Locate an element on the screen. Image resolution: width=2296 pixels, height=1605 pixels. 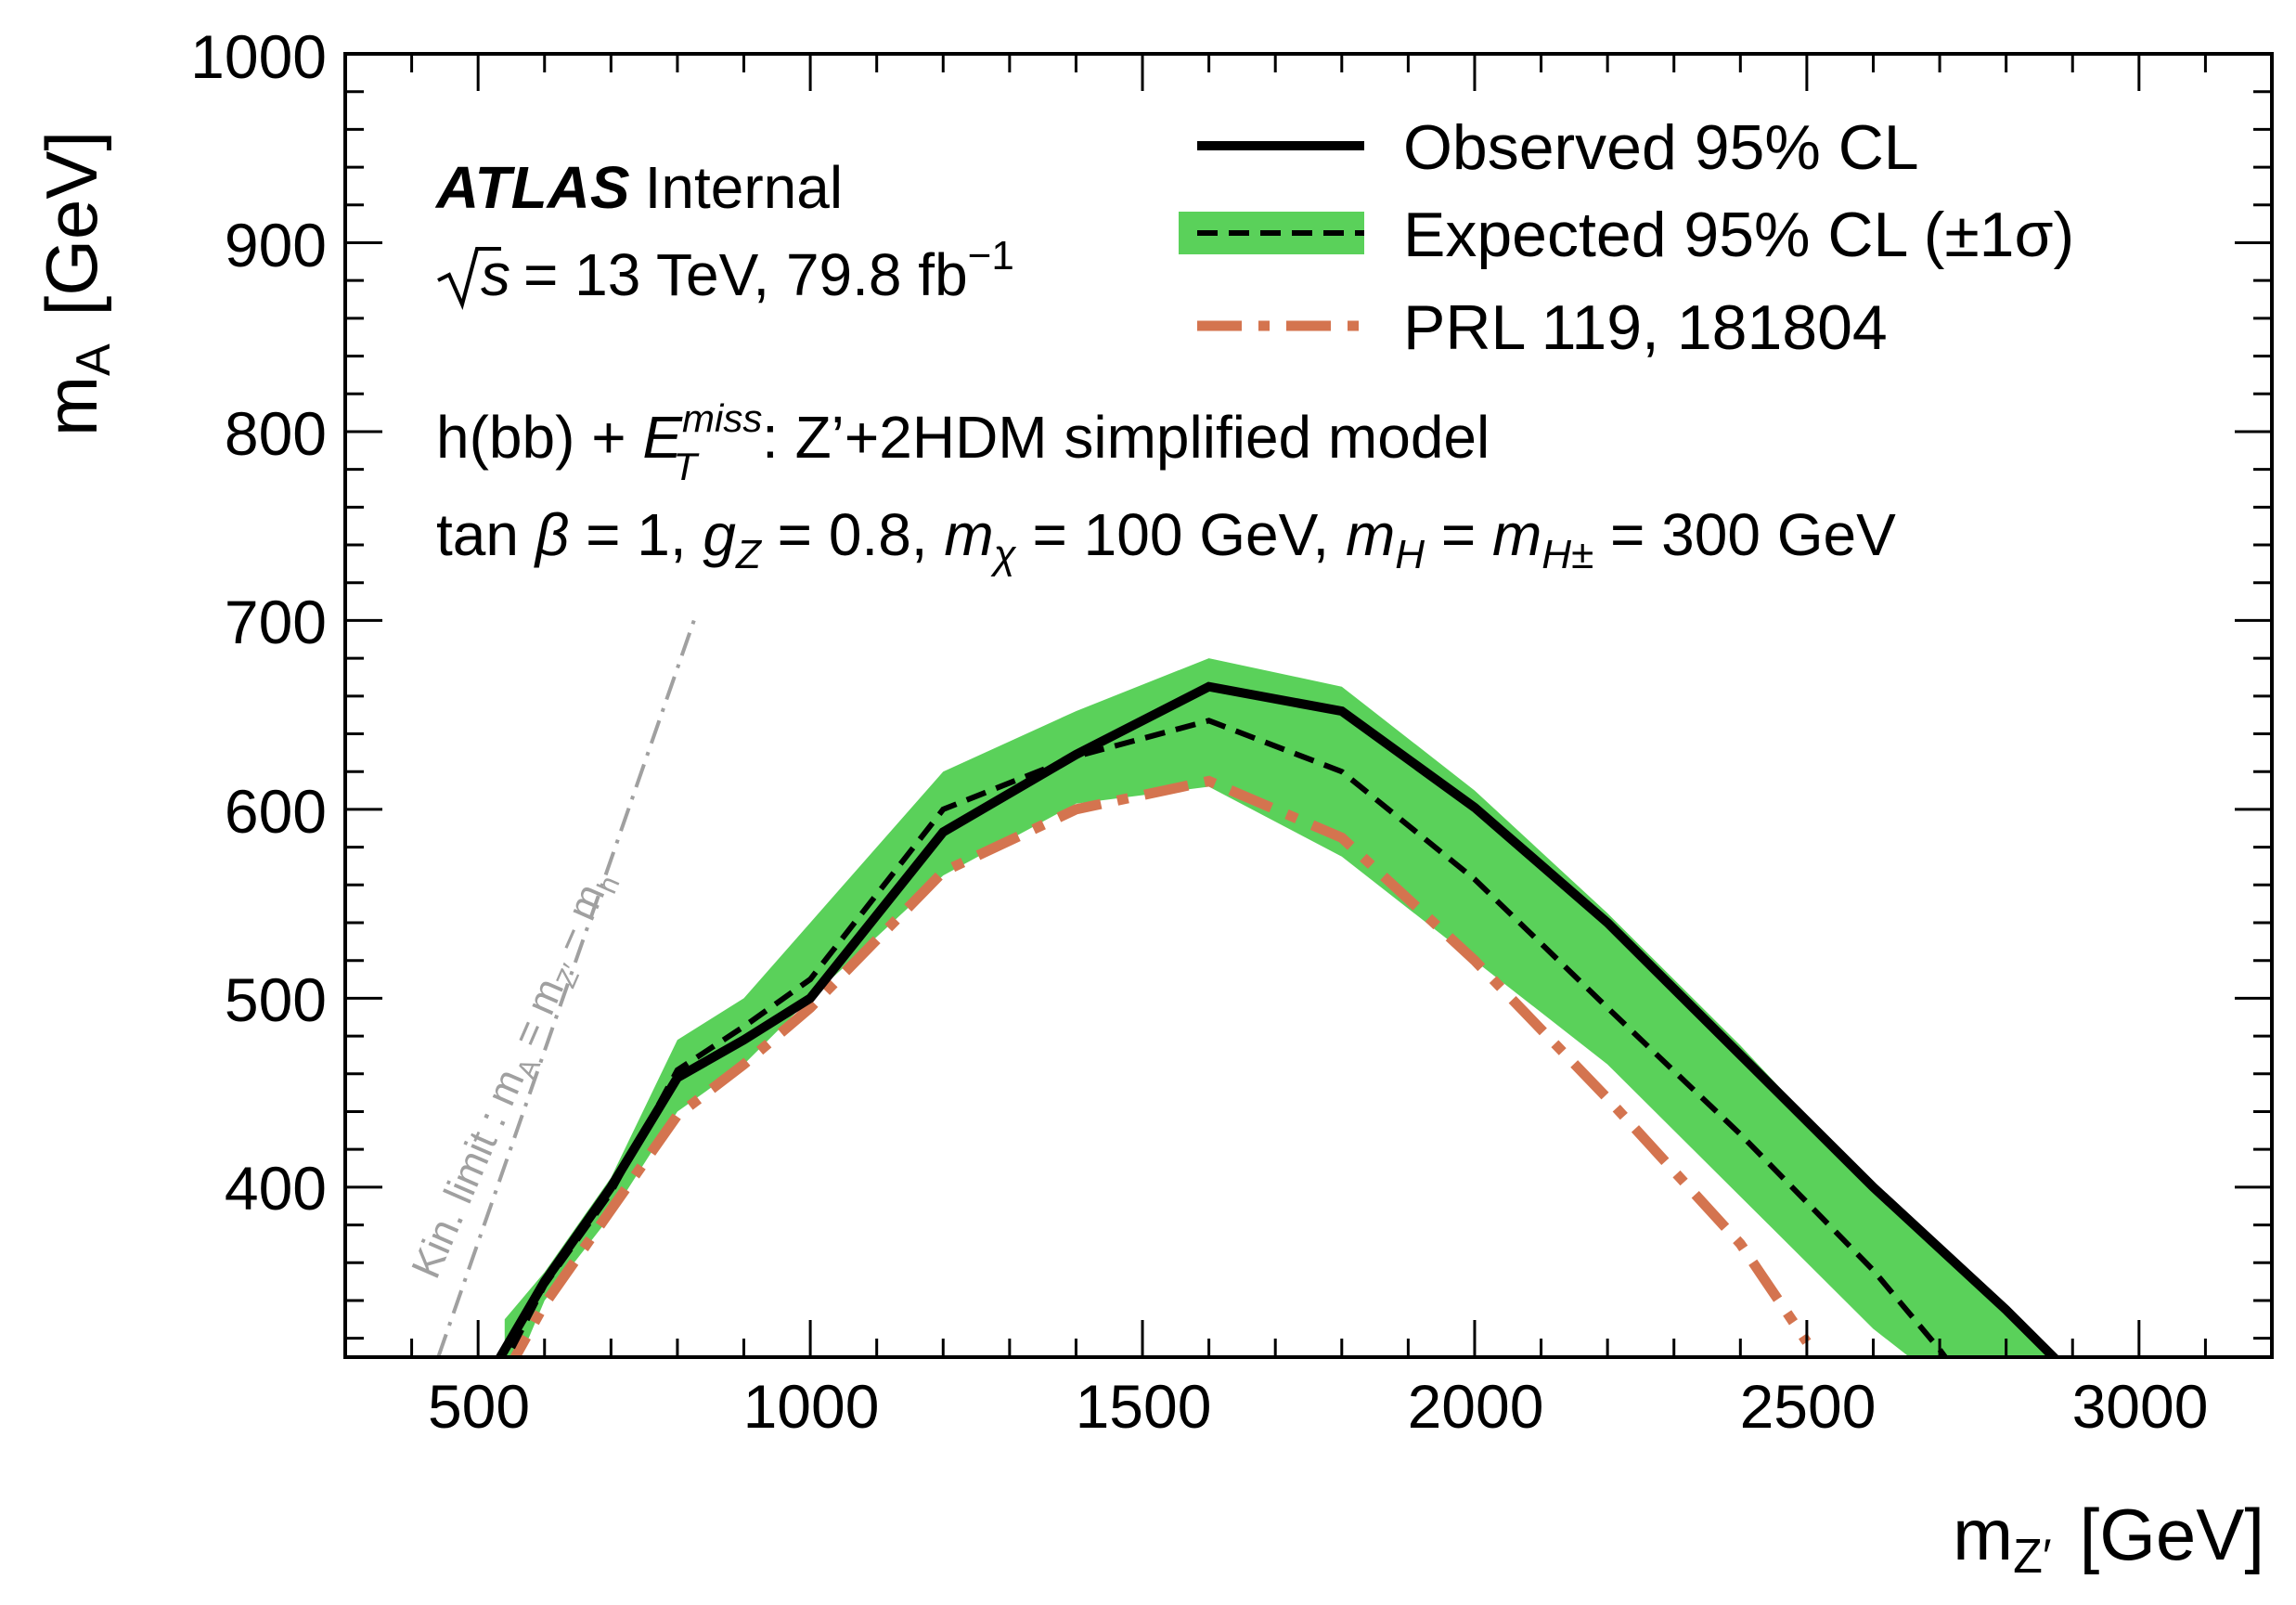
x-tick-label: 1000 is located at coordinates (811, 1406).